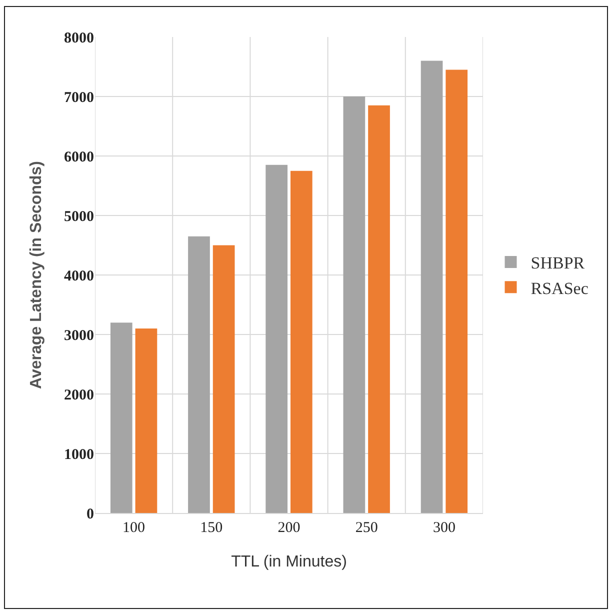 This screenshot has width=612, height=613. Describe the element at coordinates (444, 528) in the screenshot. I see `x-tick-label: 300` at that location.